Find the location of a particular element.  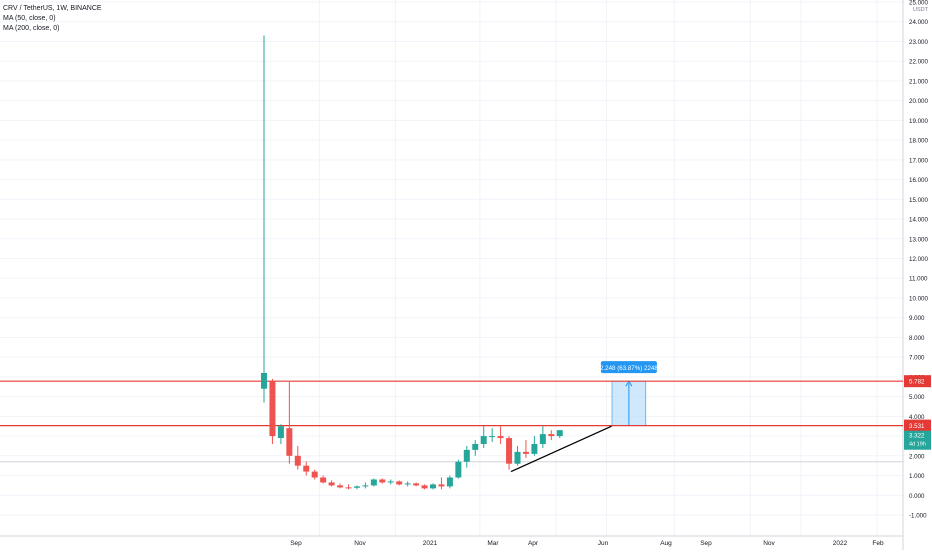

price-axis-currency: USDT is located at coordinates (921, 10).